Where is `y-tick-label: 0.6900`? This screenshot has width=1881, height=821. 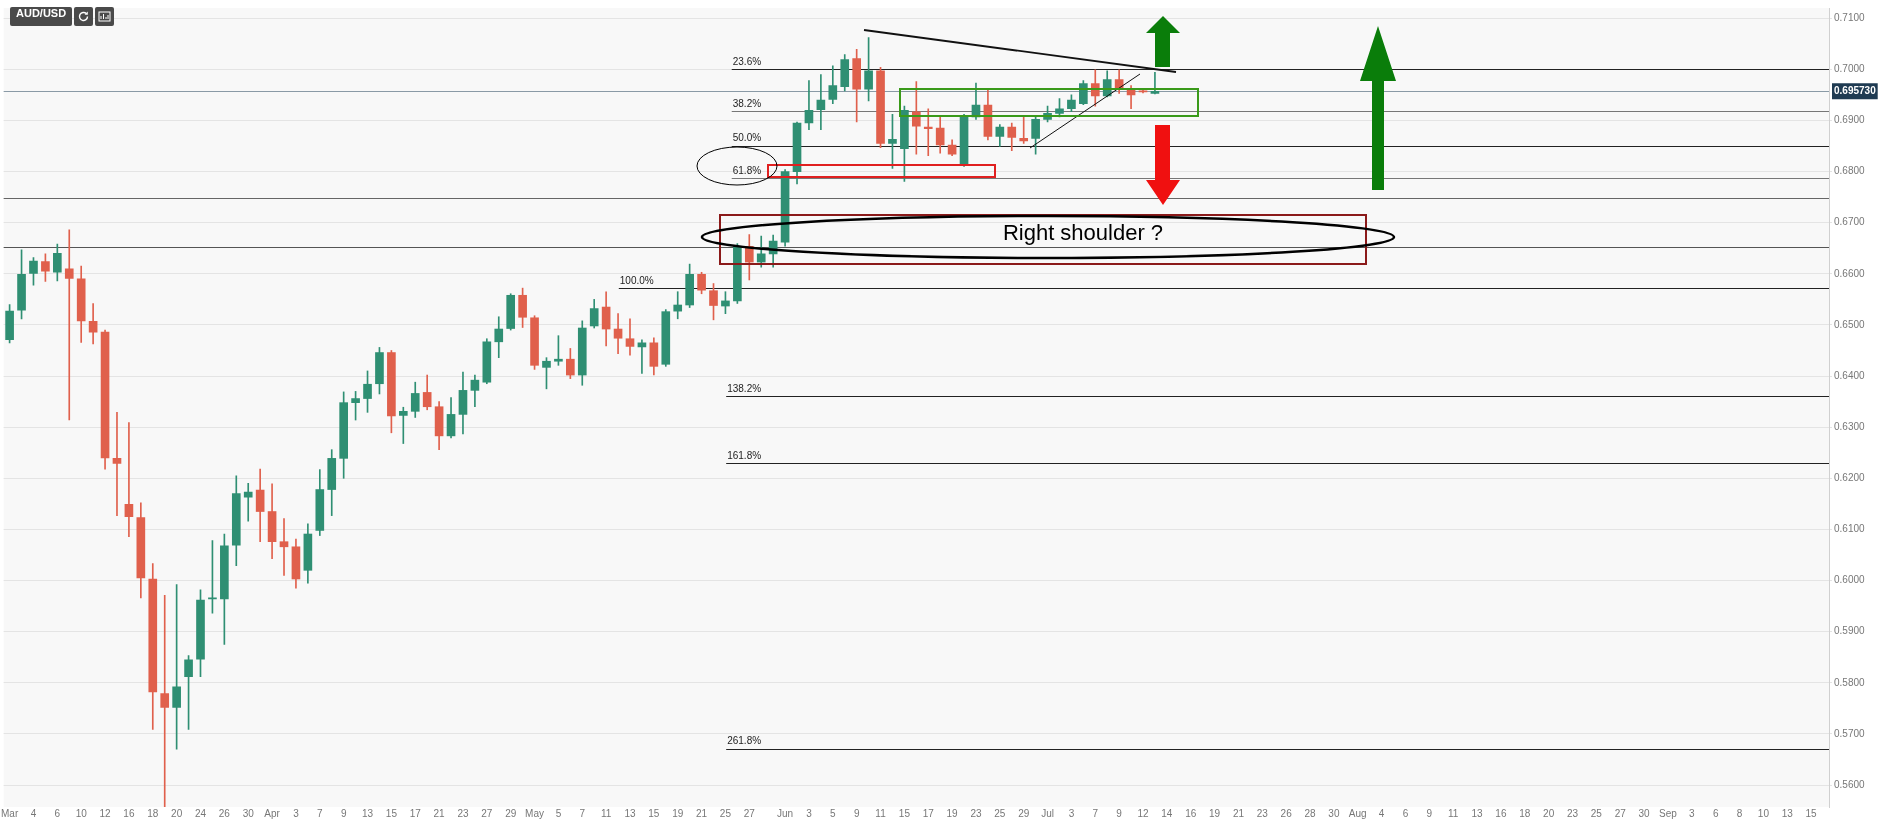
y-tick-label: 0.6900 is located at coordinates (1850, 120).